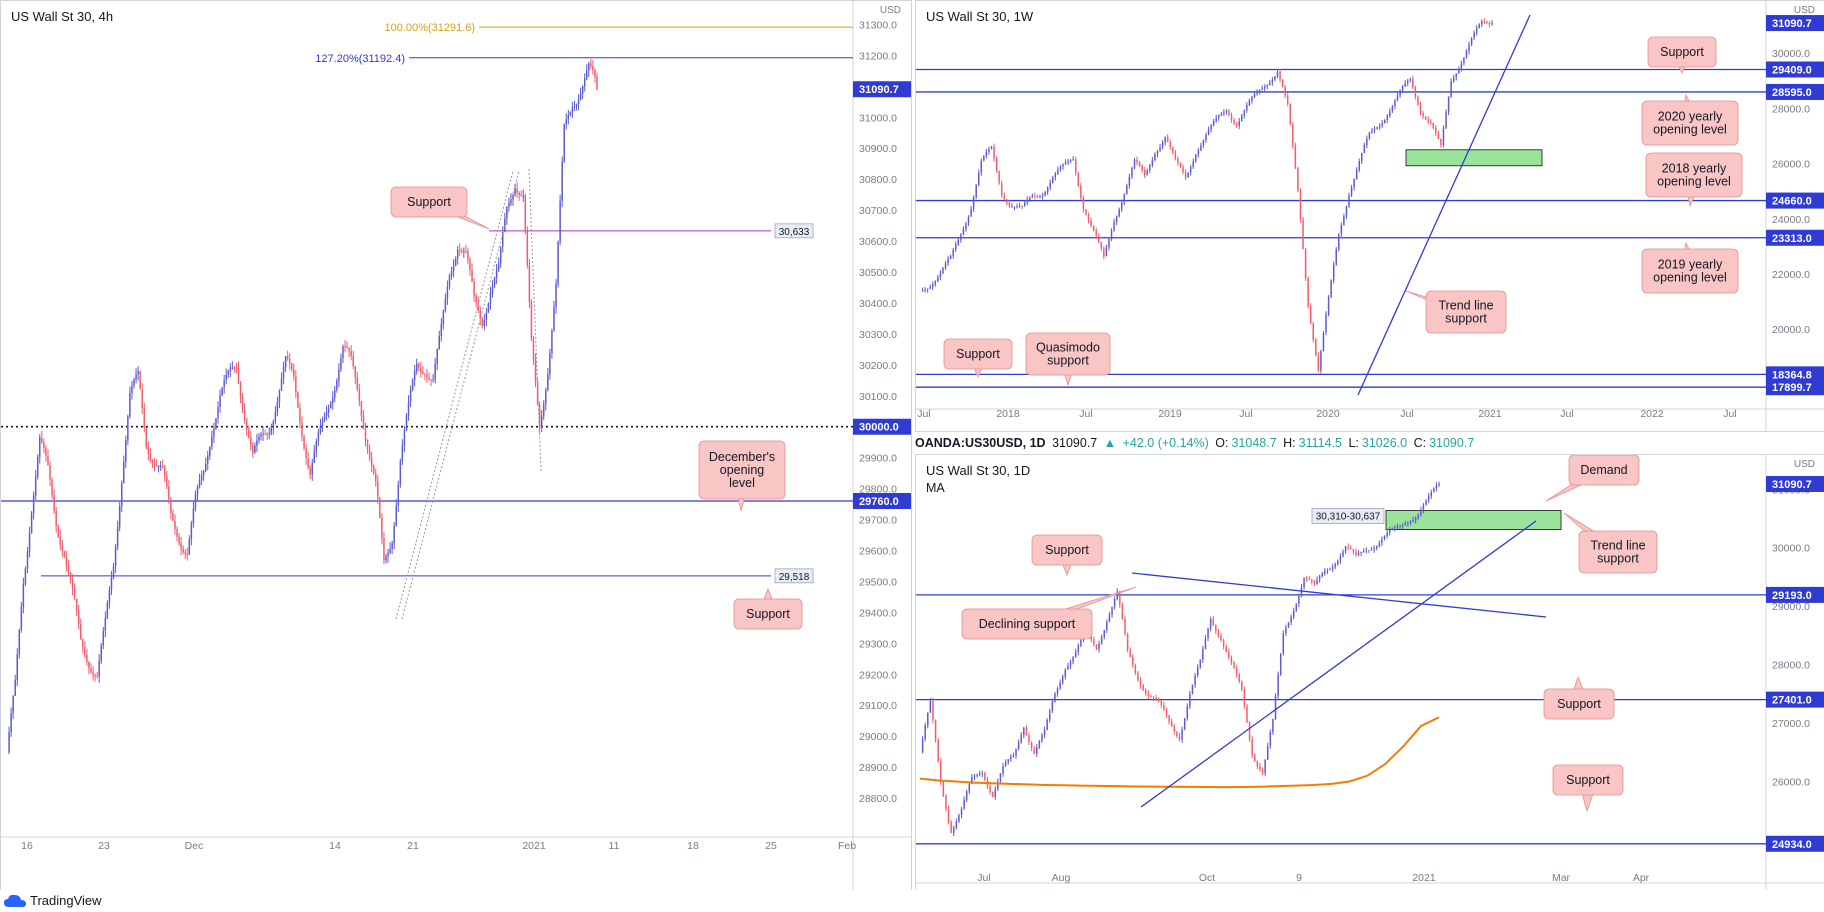 This screenshot has width=1824, height=912. I want to click on y-tick-label: 28000.0, so click(1791, 666).